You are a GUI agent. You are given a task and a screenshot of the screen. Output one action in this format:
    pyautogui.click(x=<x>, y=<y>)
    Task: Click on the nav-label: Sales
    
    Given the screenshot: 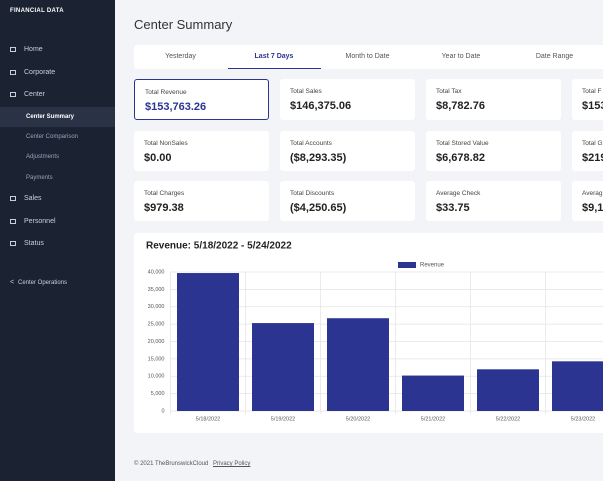 What is the action you would take?
    pyautogui.click(x=33, y=198)
    